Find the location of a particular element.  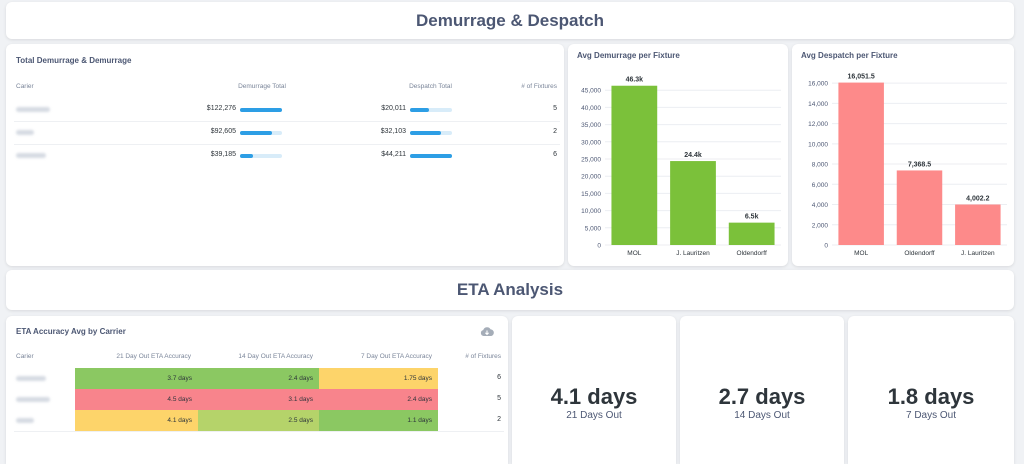

chart-title: Avg Demurrage per Fixture is located at coordinates (628, 55).